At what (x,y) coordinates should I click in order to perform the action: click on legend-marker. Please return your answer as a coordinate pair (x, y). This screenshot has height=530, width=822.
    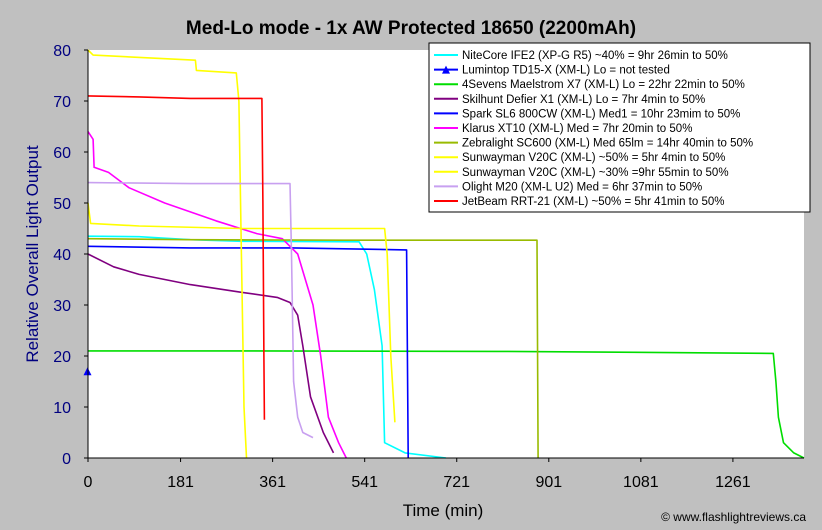
    Looking at the image, I should click on (446, 69).